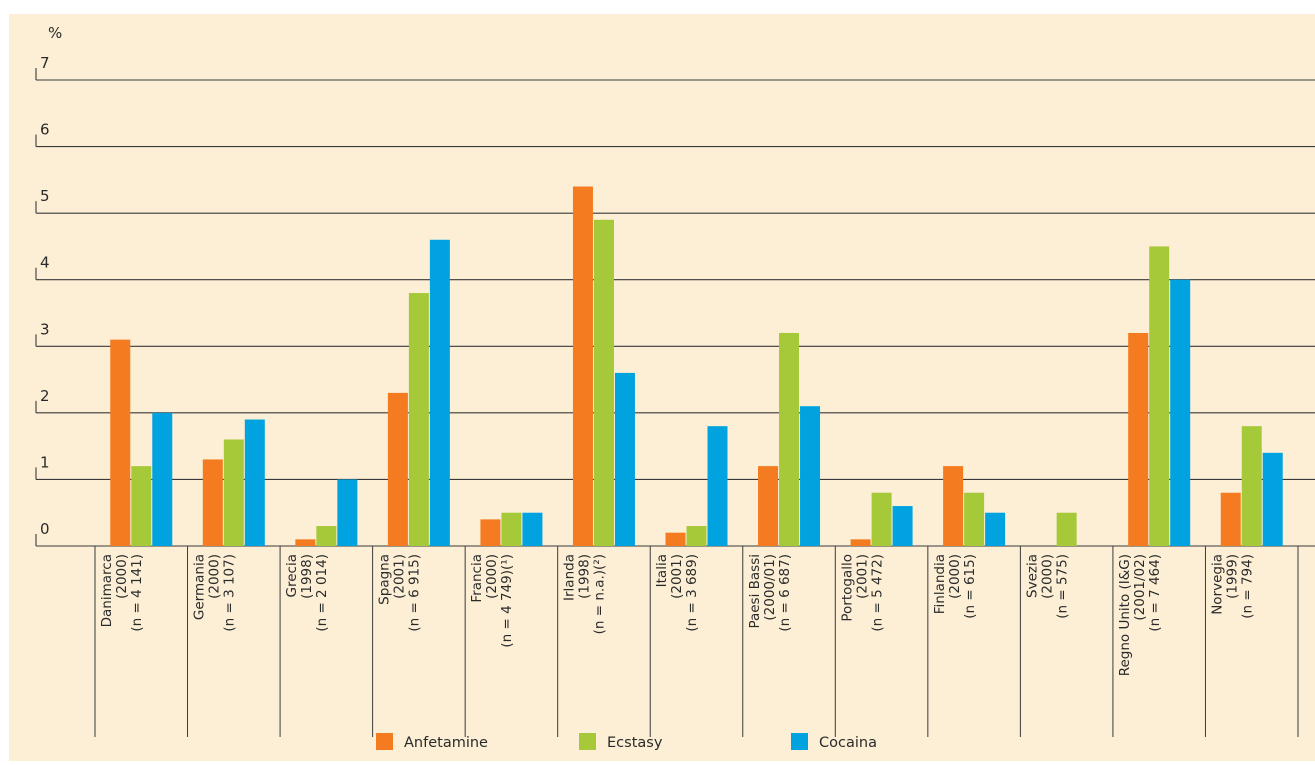  Describe the element at coordinates (492, 601) in the screenshot. I see `category-label: Francia (2000) (n = 4 749)(¹)` at that location.